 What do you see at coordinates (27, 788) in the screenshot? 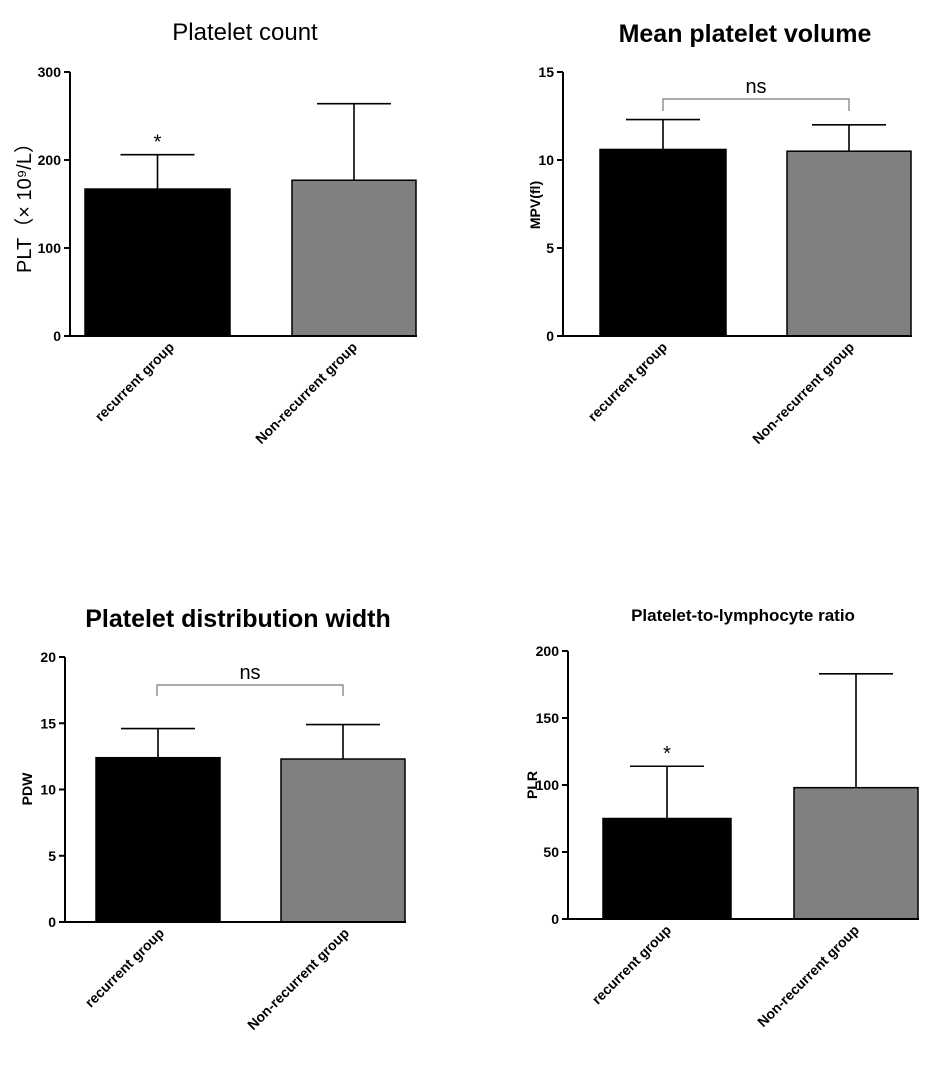
I see `y-axis-label: PDW` at bounding box center [27, 788].